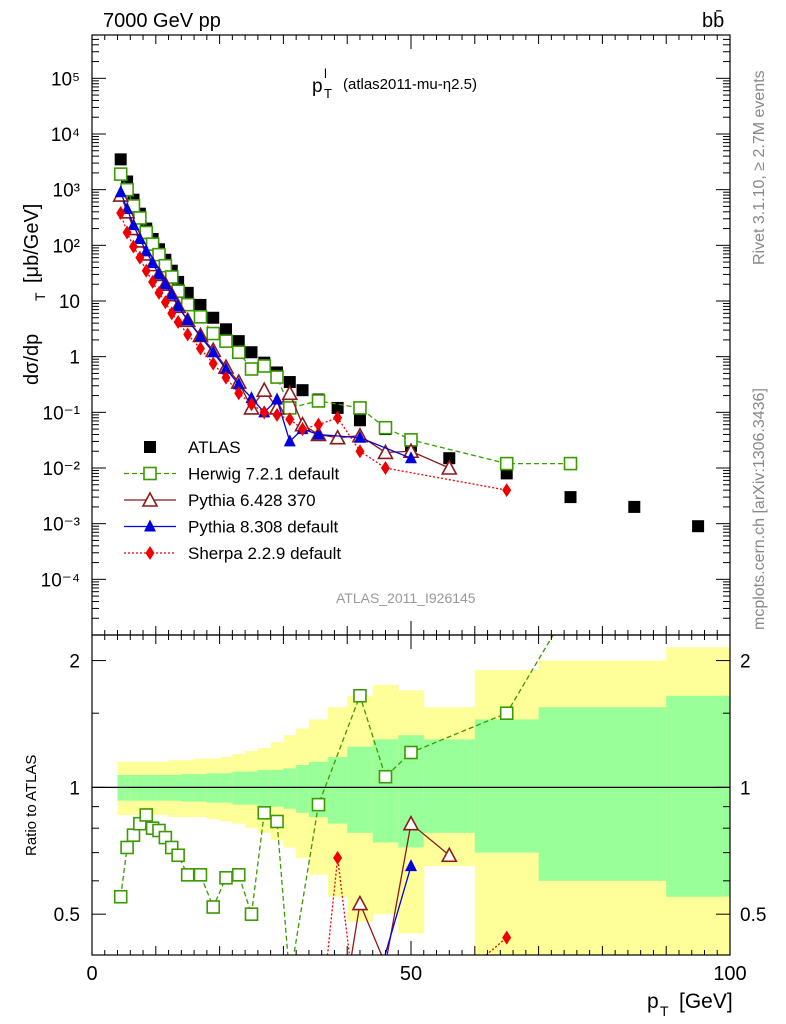 Image resolution: width=786 pixels, height=1024 pixels. What do you see at coordinates (759, 167) in the screenshot?
I see `rivet-label: Rivet 3.1.10, ≥ 2.7M events` at bounding box center [759, 167].